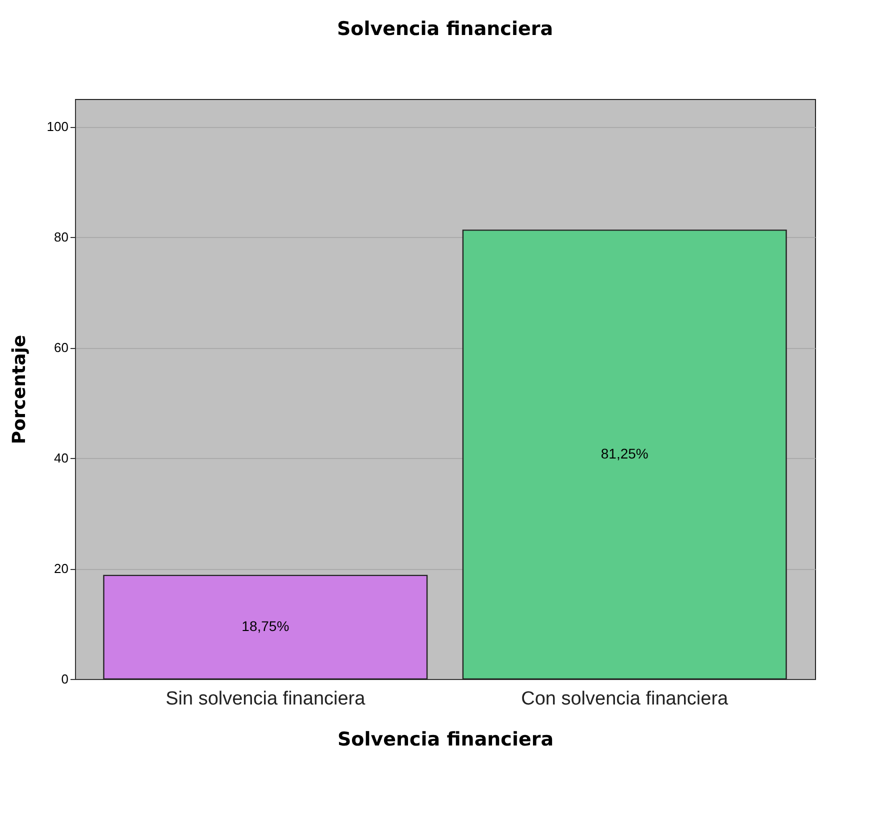  What do you see at coordinates (625, 699) in the screenshot?
I see `x-tick-label: Con solvencia financiera` at bounding box center [625, 699].